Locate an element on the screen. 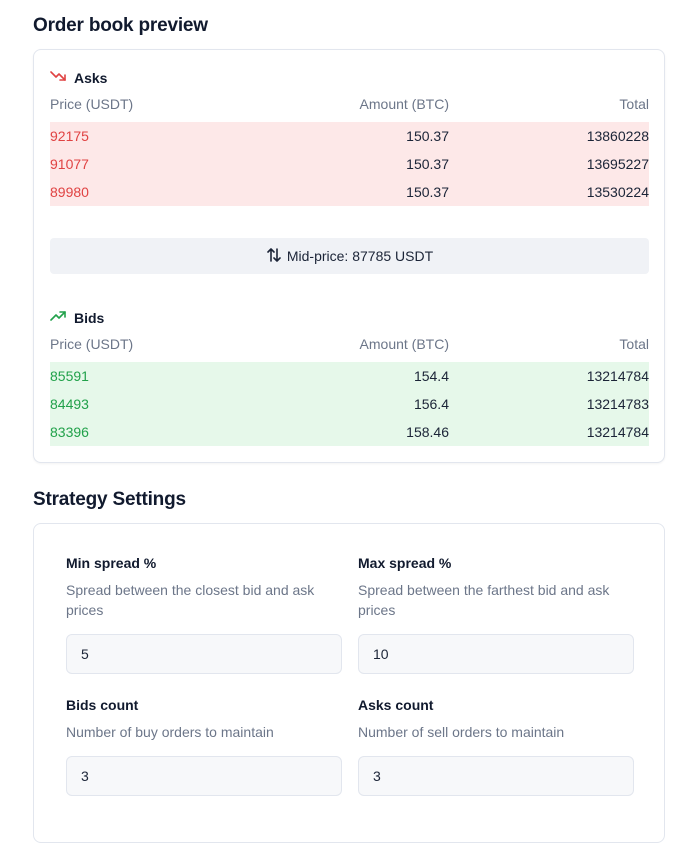 The image size is (692, 843). bid-total: 13214783 is located at coordinates (617, 404).